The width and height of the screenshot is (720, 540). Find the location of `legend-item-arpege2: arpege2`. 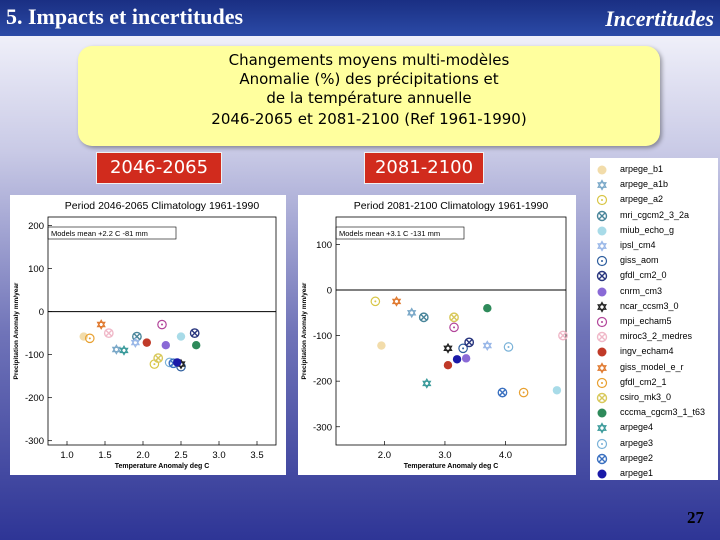

legend-item-arpege2: arpege2 is located at coordinates (654, 459).